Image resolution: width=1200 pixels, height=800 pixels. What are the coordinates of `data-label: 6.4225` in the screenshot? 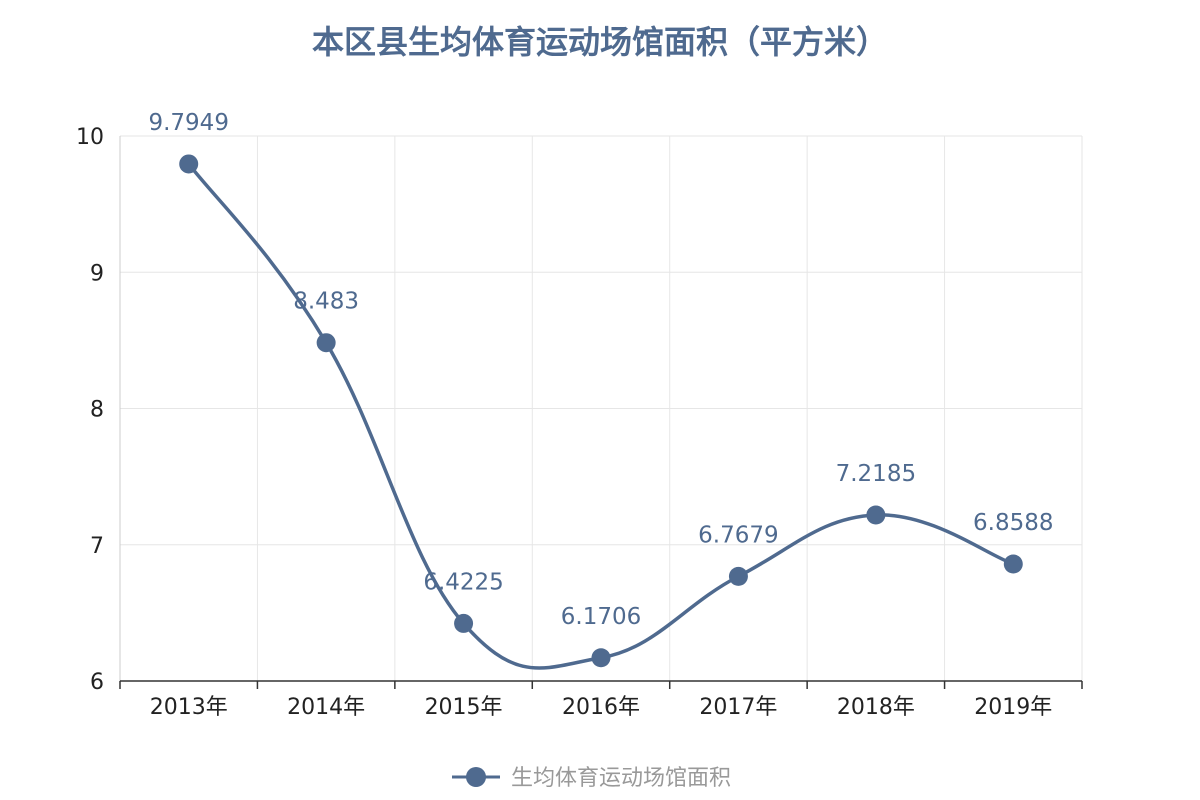 It's located at (463, 582).